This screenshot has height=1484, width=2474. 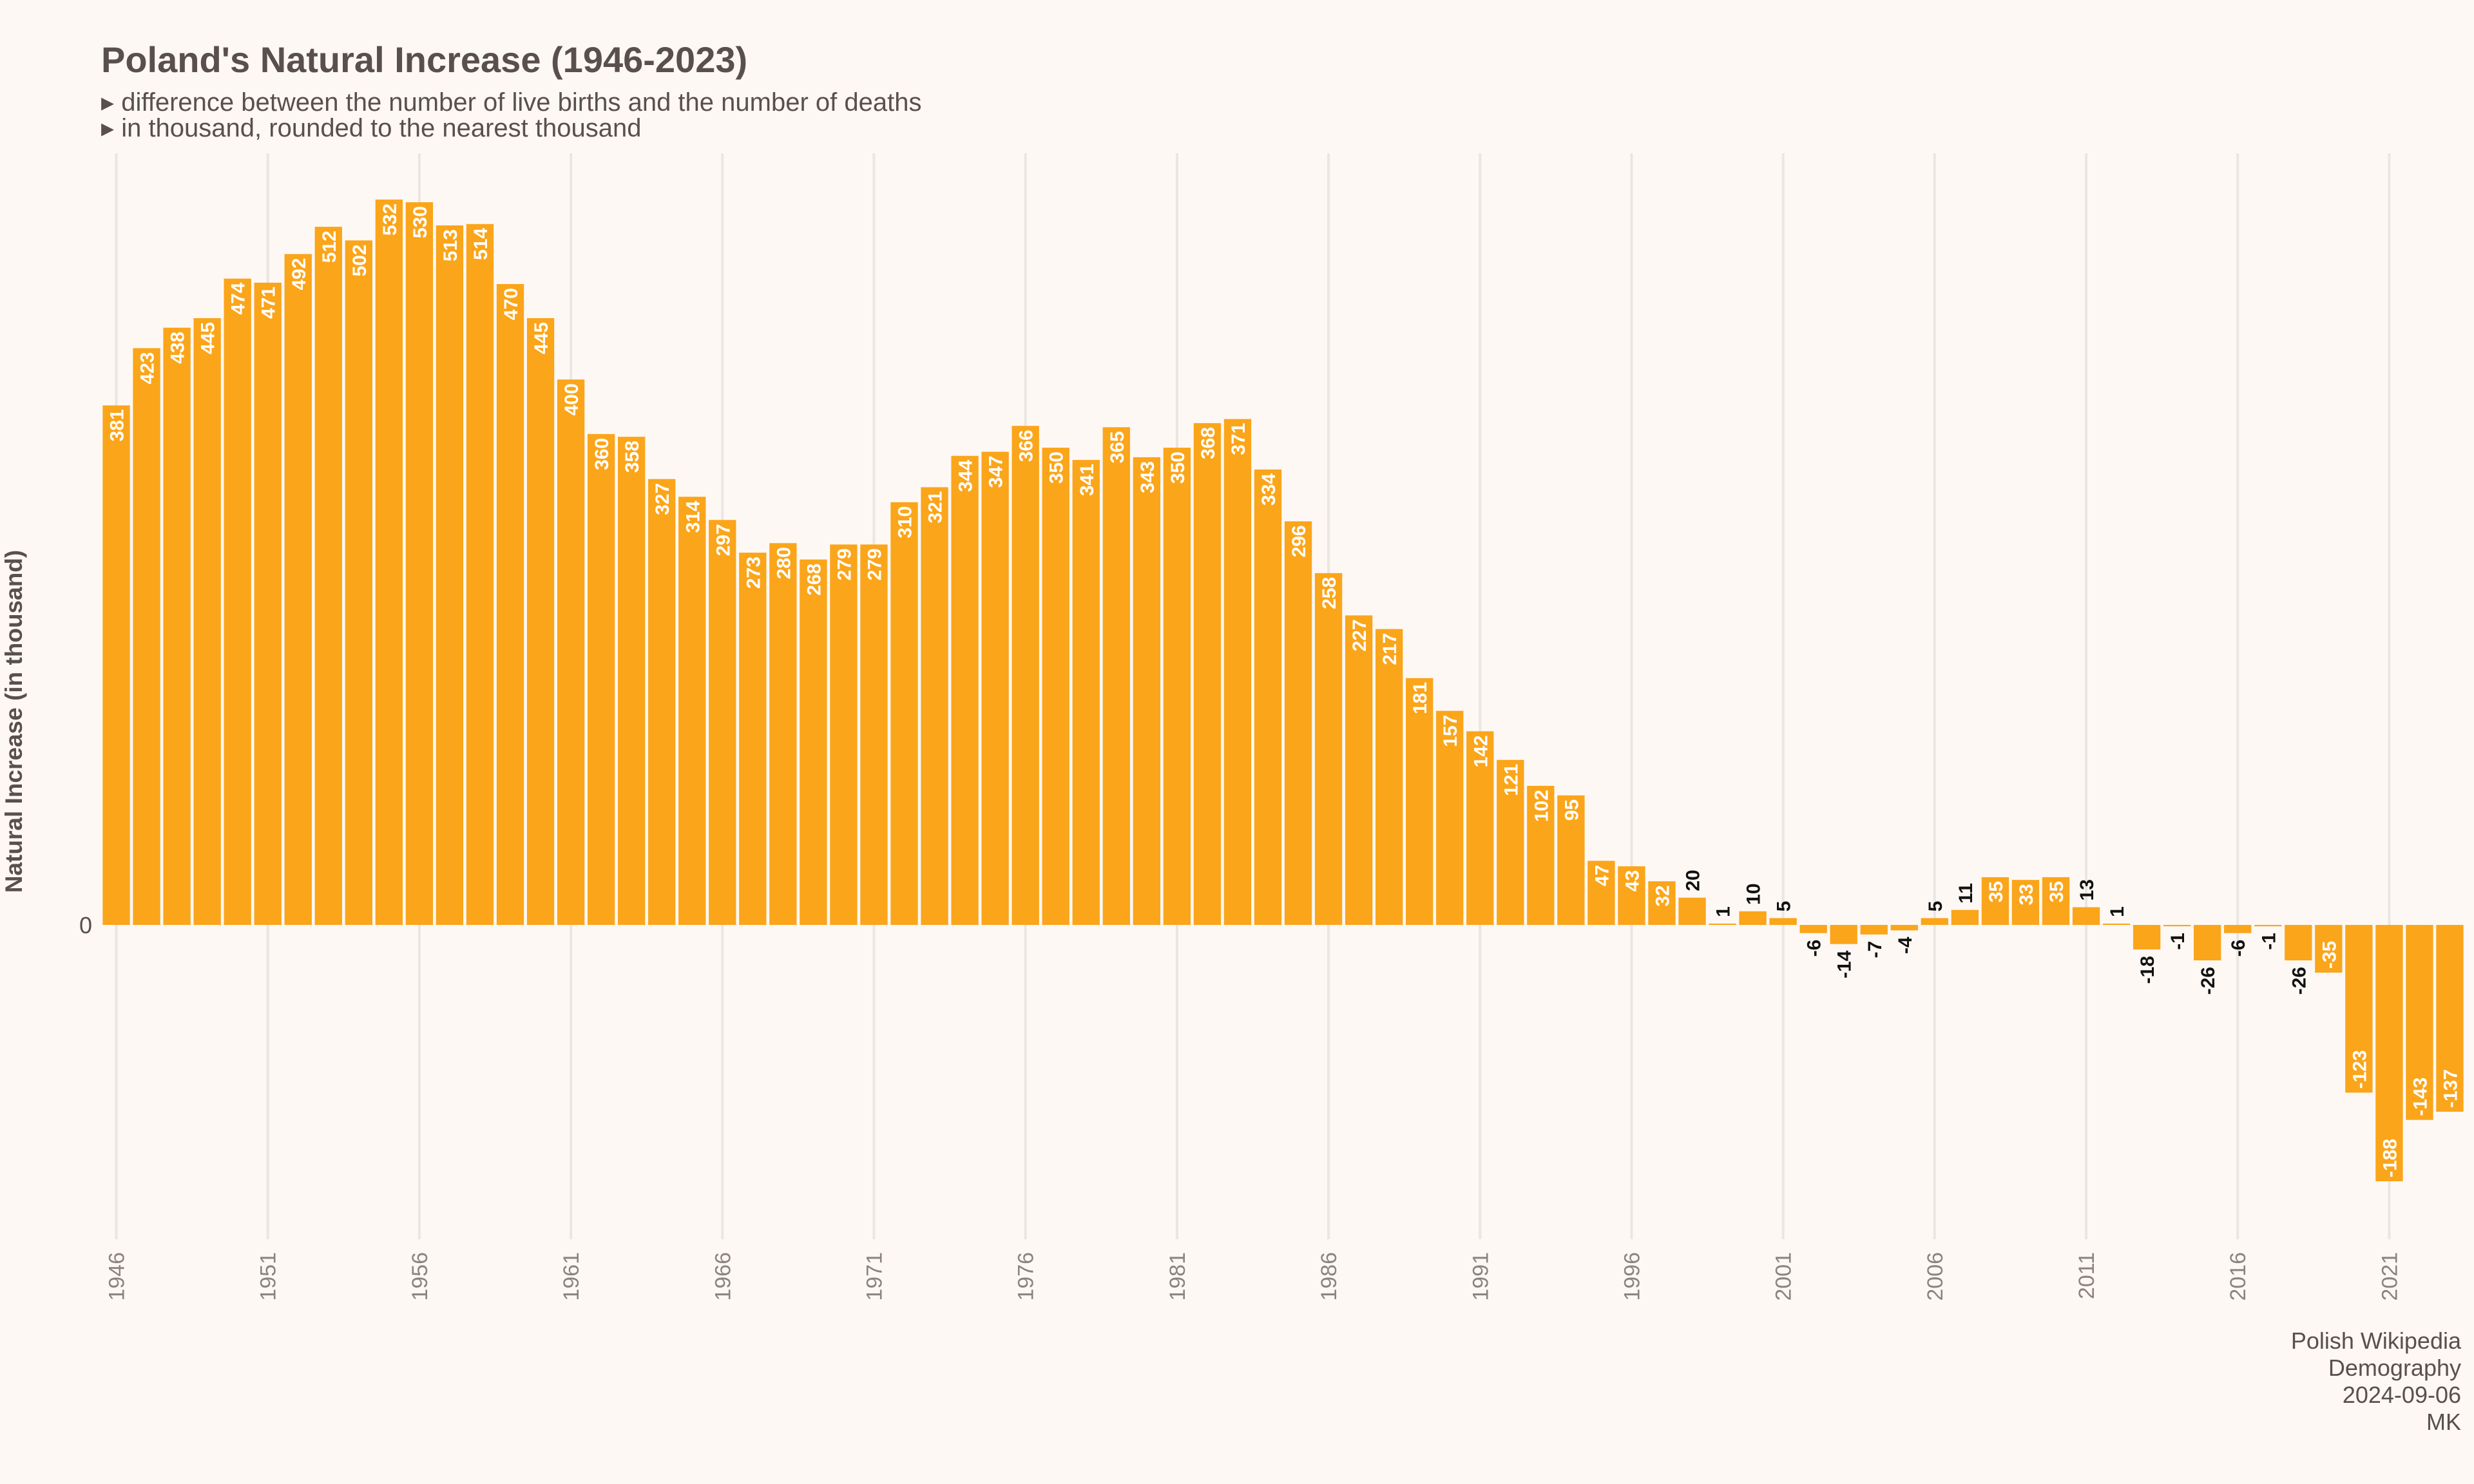 What do you see at coordinates (2238, 1276) in the screenshot?
I see `x-tick-label: 2016` at bounding box center [2238, 1276].